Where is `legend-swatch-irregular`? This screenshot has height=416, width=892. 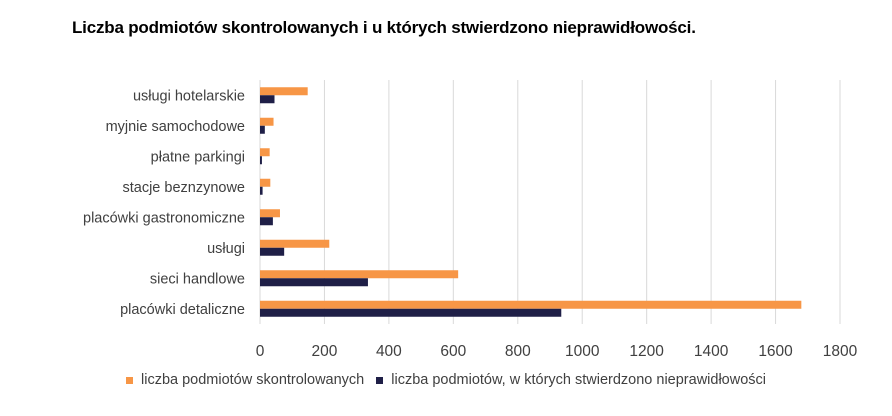
legend-swatch-irregular is located at coordinates (380, 380).